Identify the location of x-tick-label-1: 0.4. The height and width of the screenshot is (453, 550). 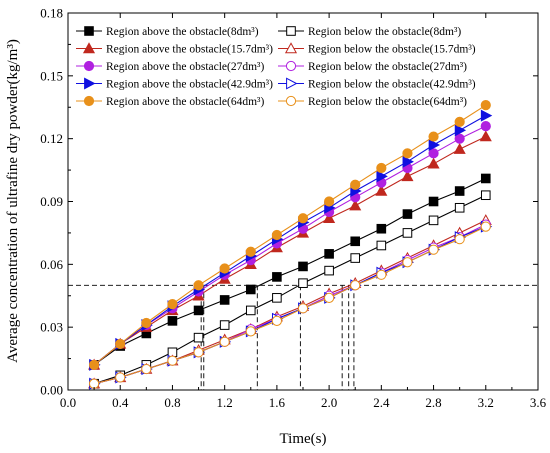
(120, 402).